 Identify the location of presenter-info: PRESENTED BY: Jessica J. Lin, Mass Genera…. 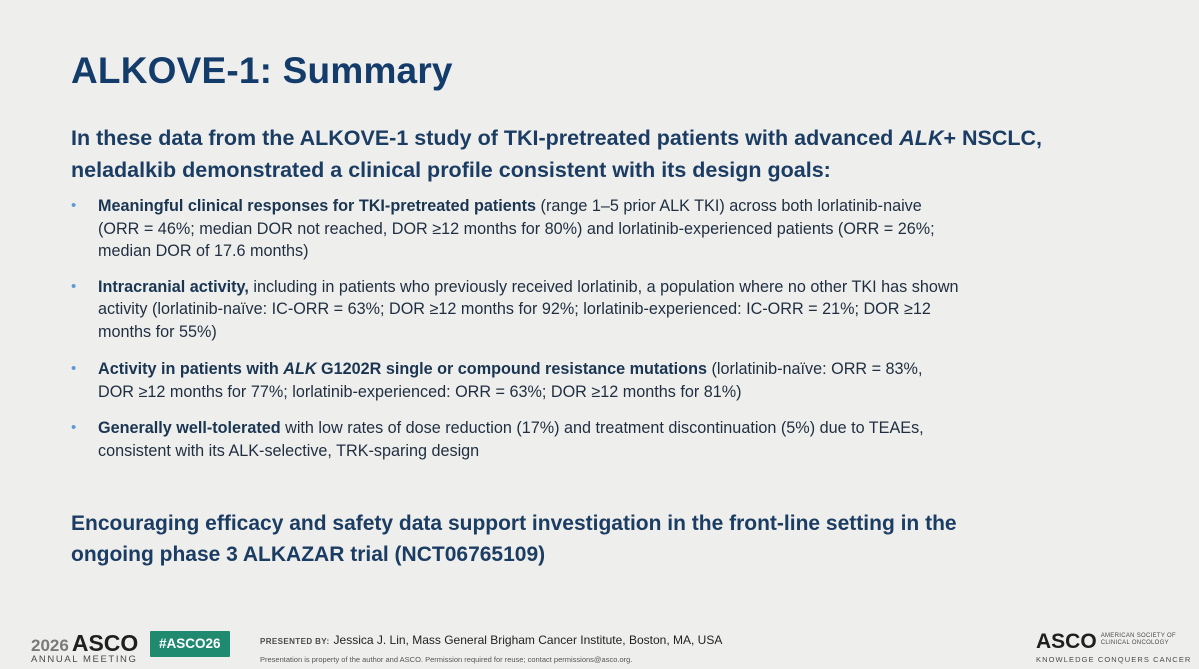
(491, 648).